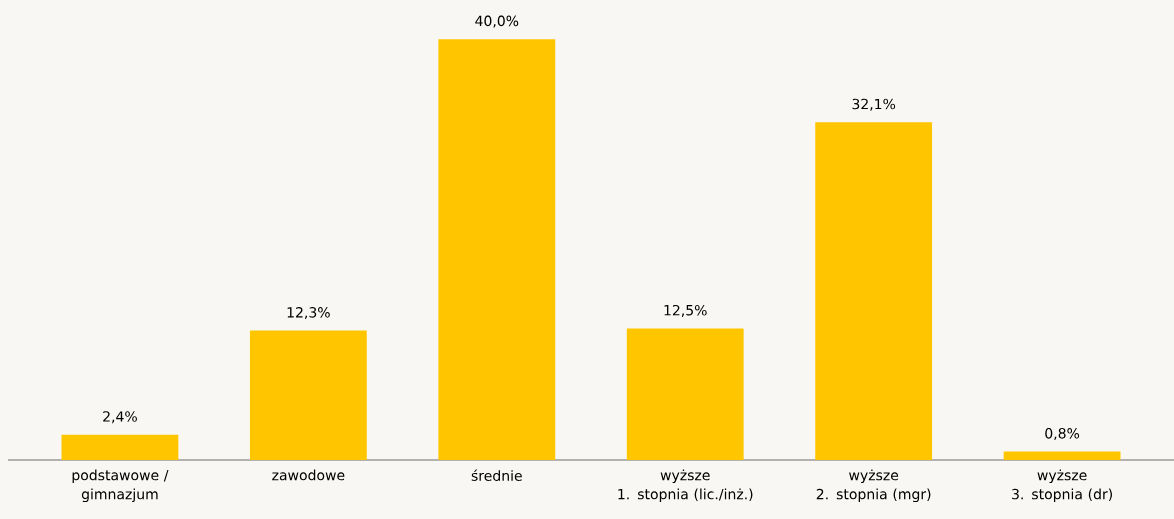 The height and width of the screenshot is (519, 1174). I want to click on data-label: 12,5%, so click(685, 310).